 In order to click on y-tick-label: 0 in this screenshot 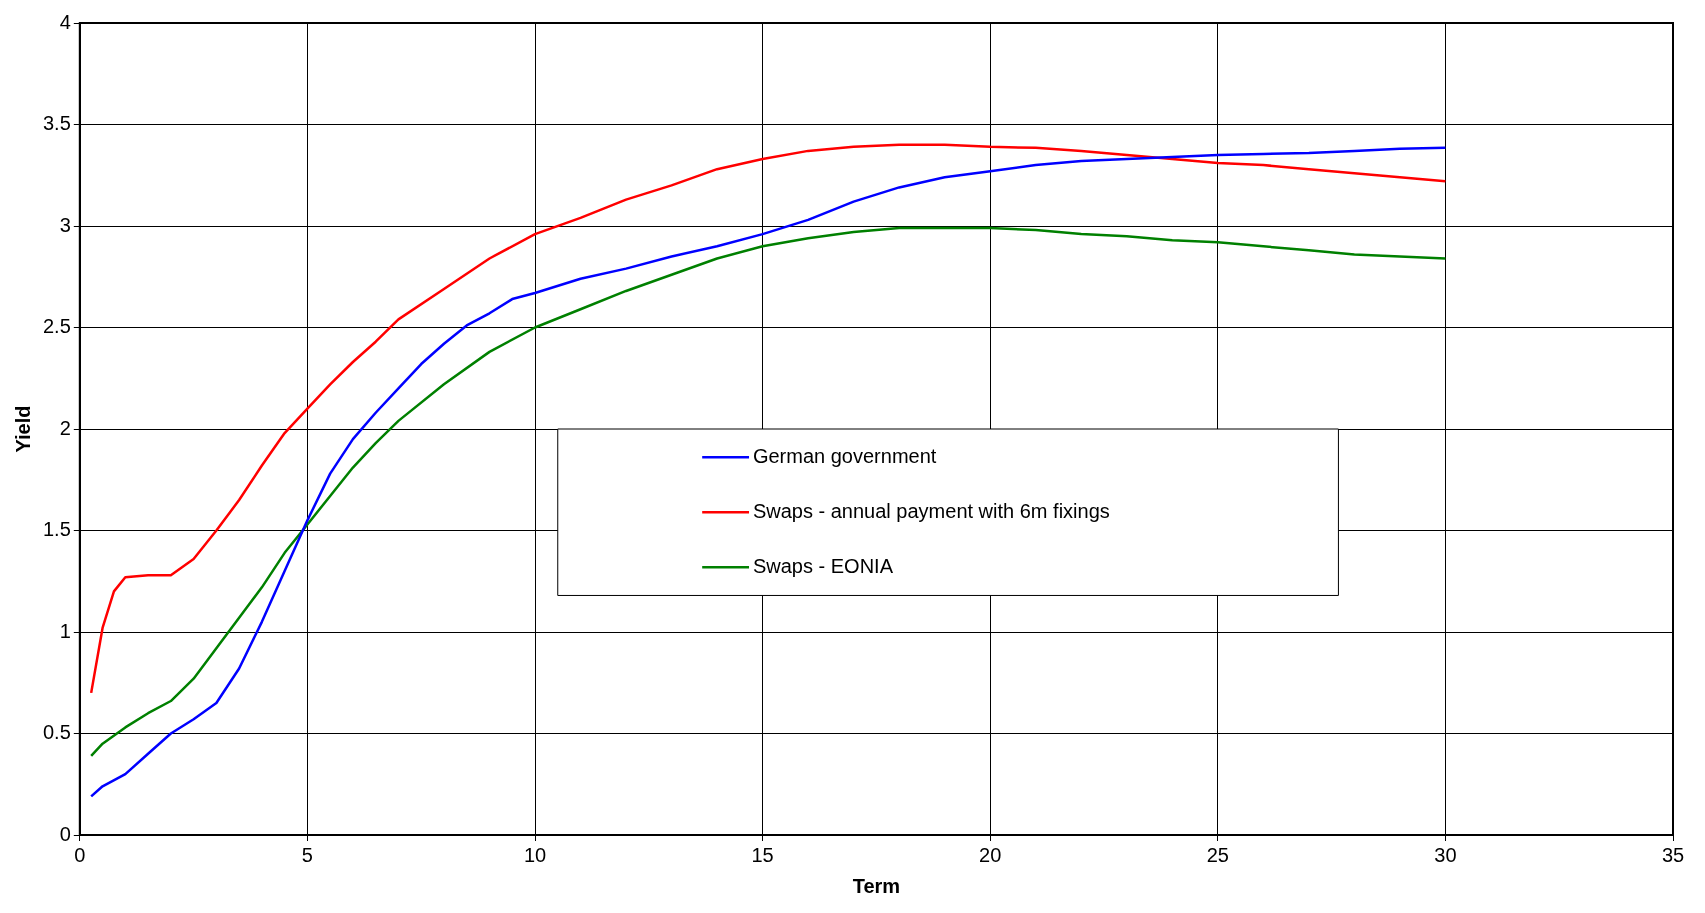, I will do `click(65, 833)`.